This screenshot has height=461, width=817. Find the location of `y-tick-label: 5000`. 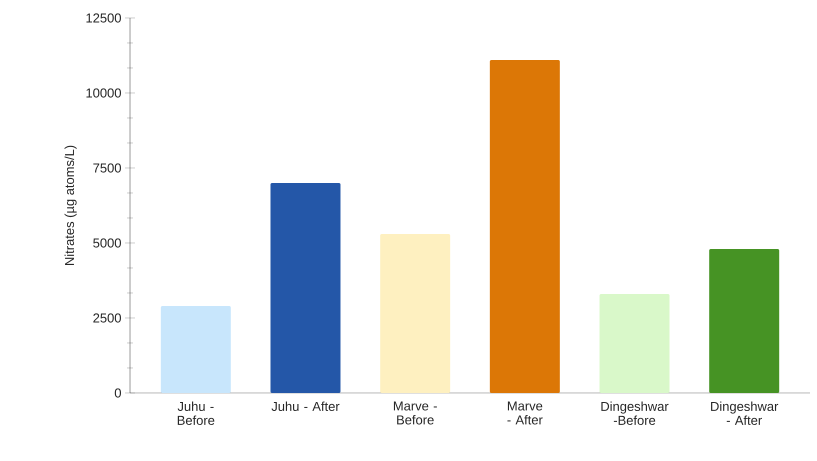

y-tick-label: 5000 is located at coordinates (107, 243).